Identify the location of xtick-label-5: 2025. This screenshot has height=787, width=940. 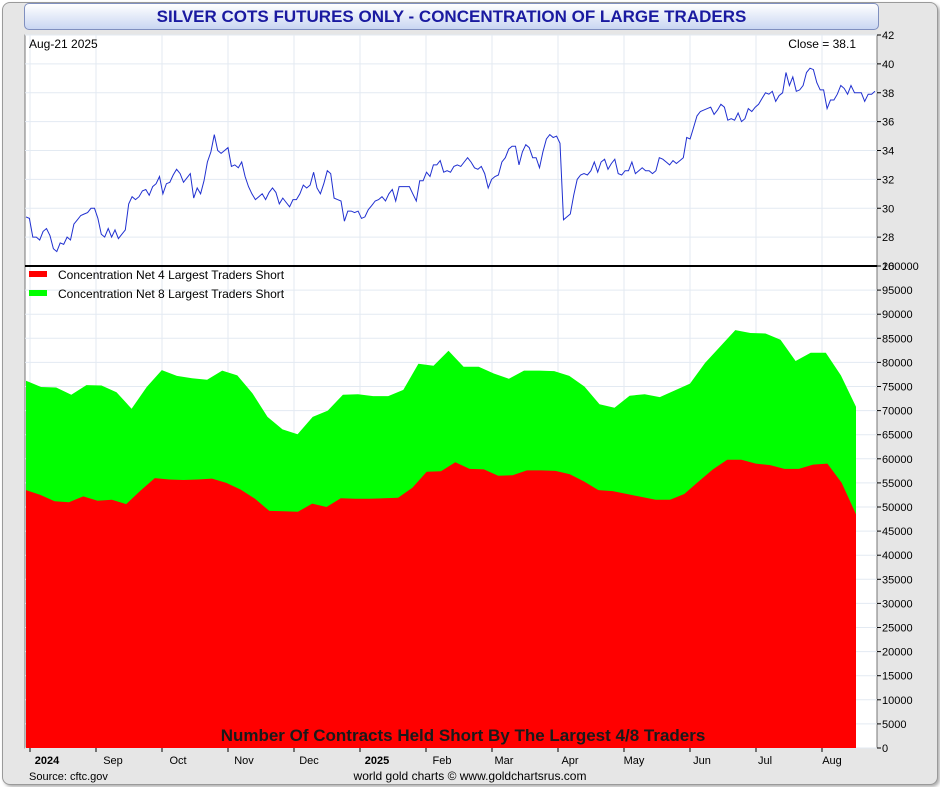
(377, 761).